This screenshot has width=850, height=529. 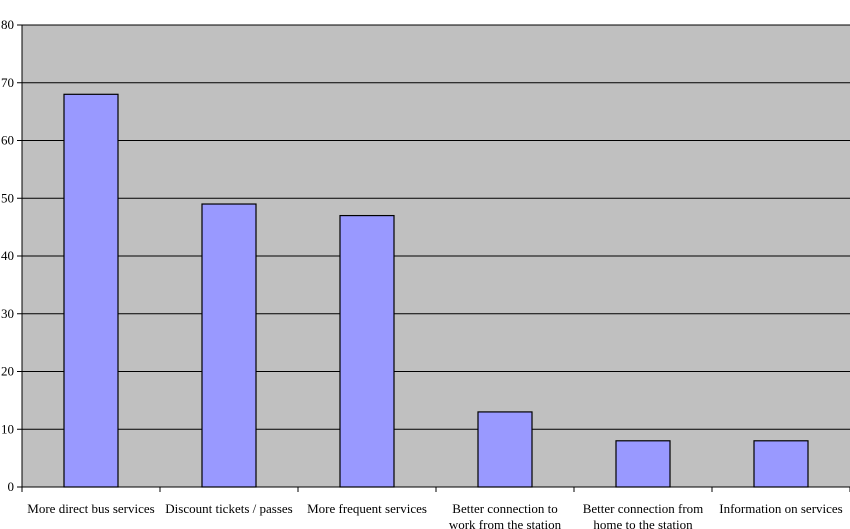 I want to click on y-tick-label: 30, so click(x=7, y=313).